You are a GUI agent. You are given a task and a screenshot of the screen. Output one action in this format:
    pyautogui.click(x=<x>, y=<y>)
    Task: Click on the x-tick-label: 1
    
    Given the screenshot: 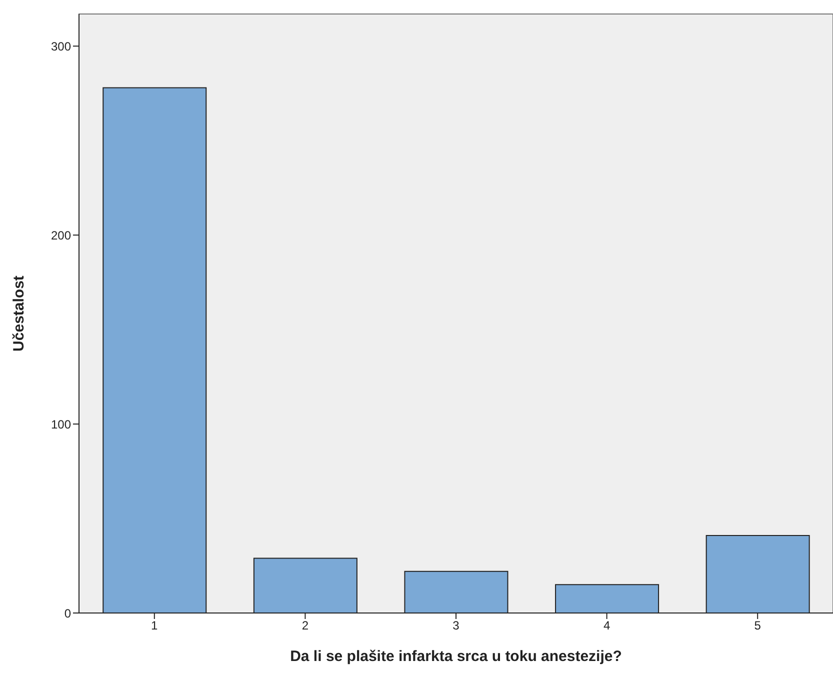 What is the action you would take?
    pyautogui.click(x=154, y=625)
    